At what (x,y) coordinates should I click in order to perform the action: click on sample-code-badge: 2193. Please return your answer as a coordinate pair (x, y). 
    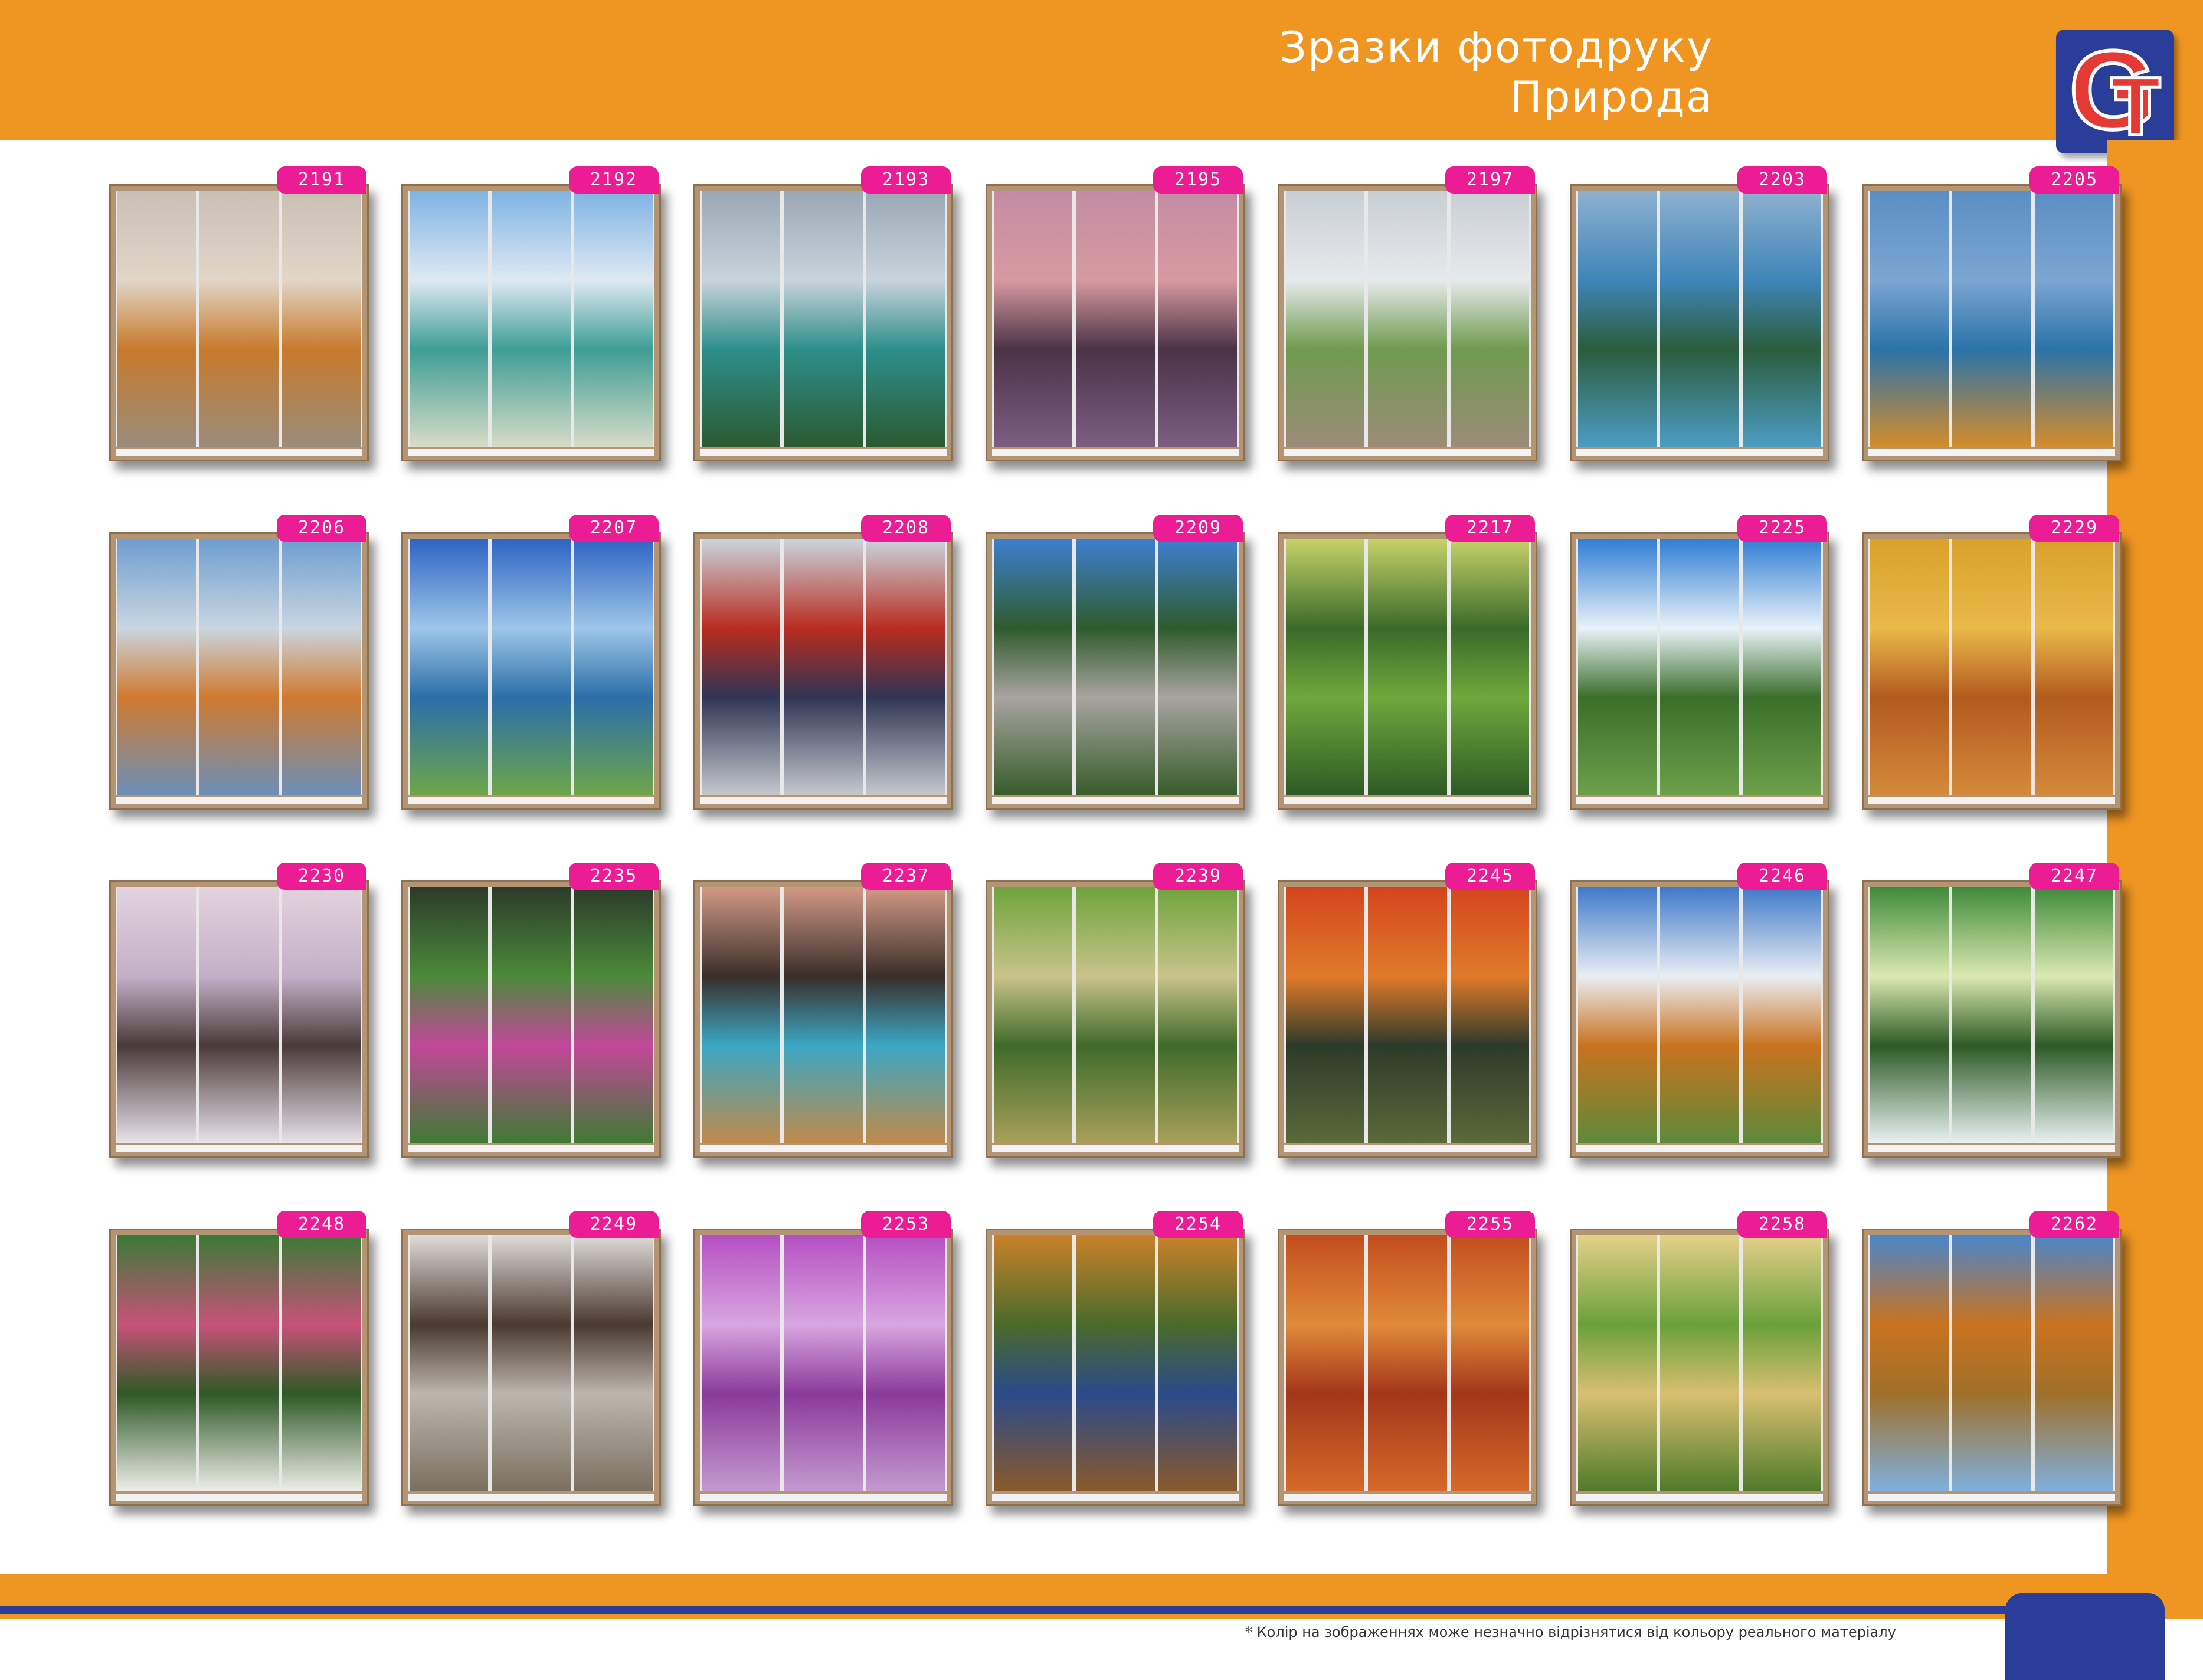
    Looking at the image, I should click on (906, 180).